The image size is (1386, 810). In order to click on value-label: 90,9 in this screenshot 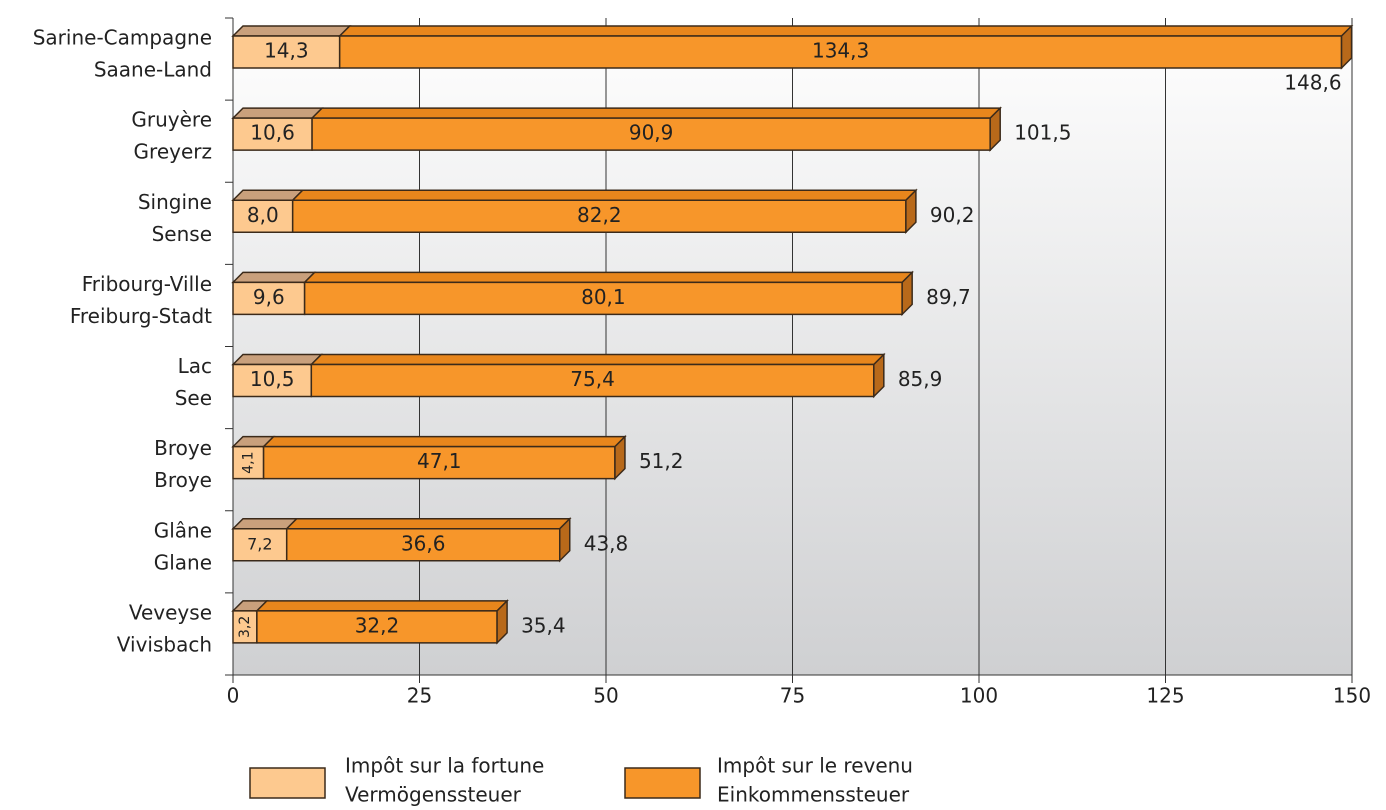, I will do `click(651, 133)`.